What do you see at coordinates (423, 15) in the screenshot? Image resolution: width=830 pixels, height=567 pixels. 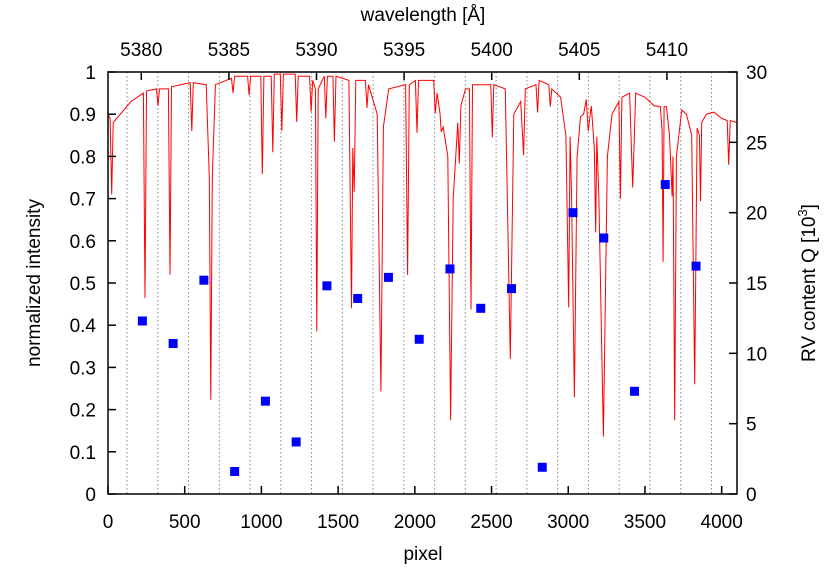 I see `top-axis-label: wavelength [Å]` at bounding box center [423, 15].